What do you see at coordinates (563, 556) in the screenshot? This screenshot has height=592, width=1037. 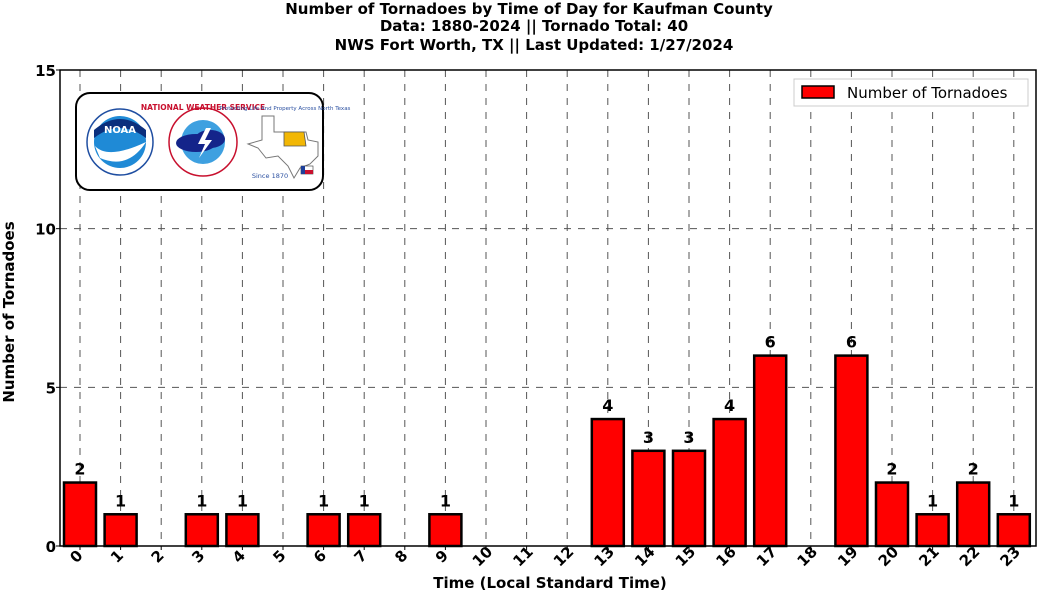 I see `x-tick-label-12: 12` at bounding box center [563, 556].